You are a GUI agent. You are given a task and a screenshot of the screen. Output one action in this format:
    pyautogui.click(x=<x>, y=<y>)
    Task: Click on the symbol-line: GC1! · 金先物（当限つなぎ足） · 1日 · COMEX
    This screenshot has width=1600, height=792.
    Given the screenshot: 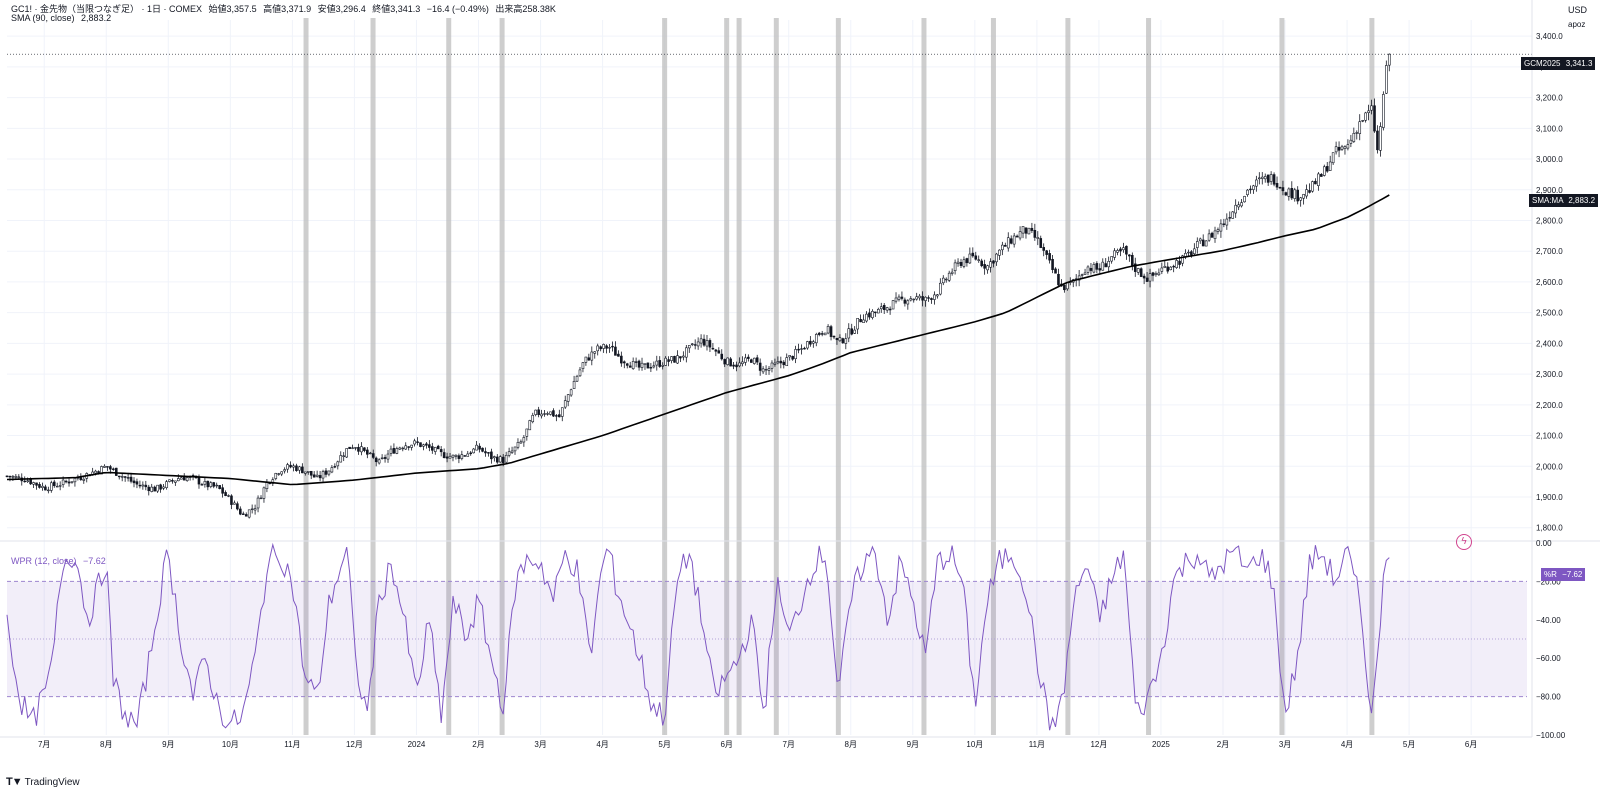 What is the action you would take?
    pyautogui.click(x=107, y=9)
    